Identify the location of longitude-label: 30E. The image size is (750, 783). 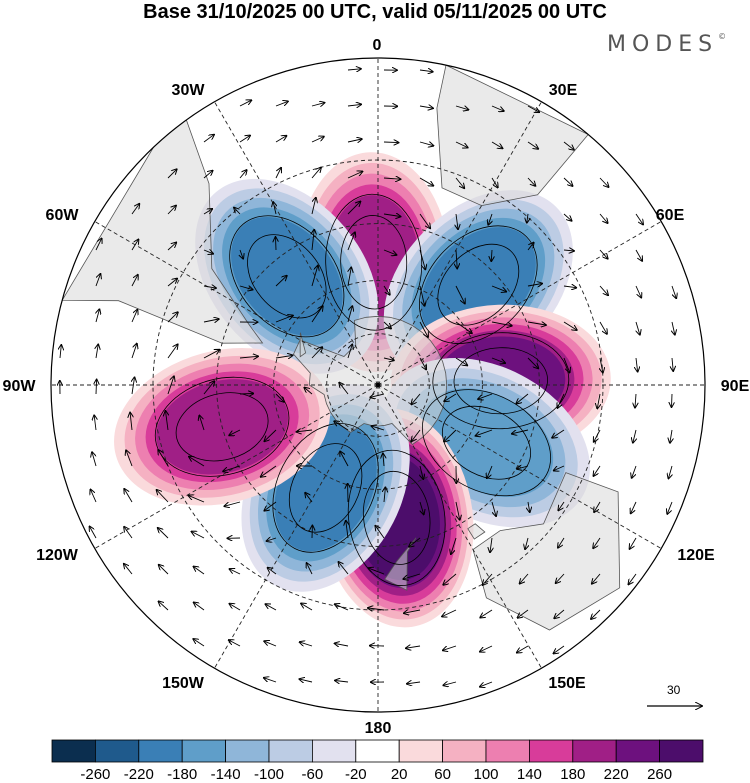
(563, 90).